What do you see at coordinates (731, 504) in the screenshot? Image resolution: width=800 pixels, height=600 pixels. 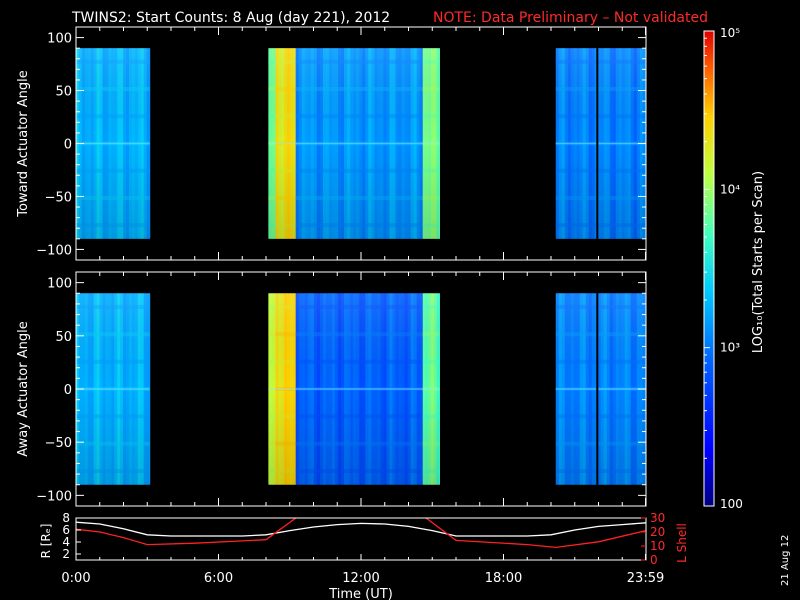 I see `colorbar-tick-label: 100` at bounding box center [731, 504].